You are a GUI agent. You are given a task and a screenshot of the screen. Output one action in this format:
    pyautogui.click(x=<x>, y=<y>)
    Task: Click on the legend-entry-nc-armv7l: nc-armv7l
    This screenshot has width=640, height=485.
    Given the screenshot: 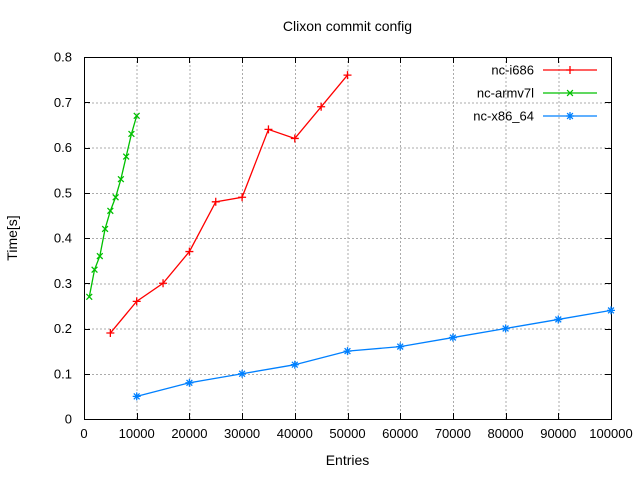 What is the action you would take?
    pyautogui.click(x=537, y=93)
    